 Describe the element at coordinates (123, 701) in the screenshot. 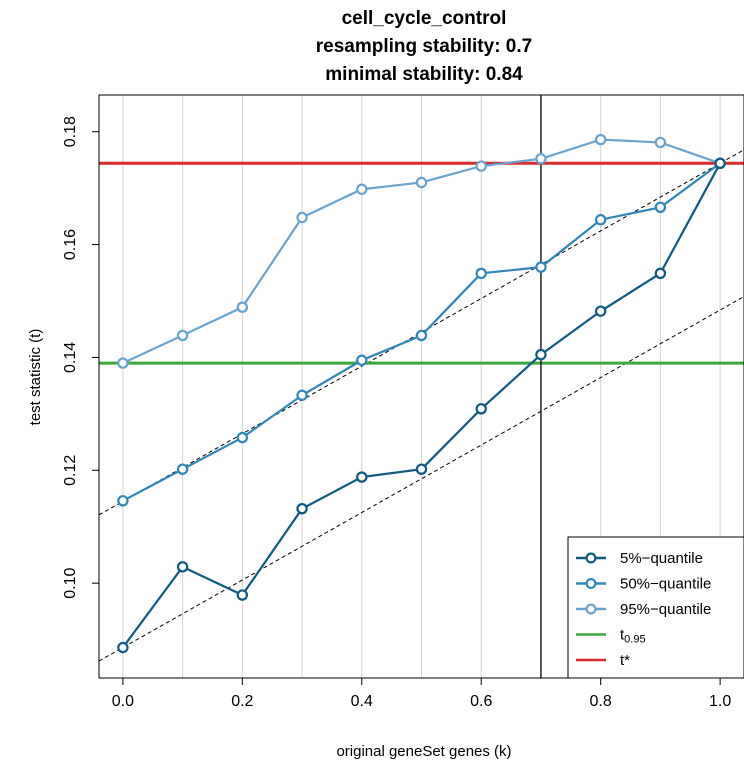

I see `x-tick-label: 0.0` at that location.